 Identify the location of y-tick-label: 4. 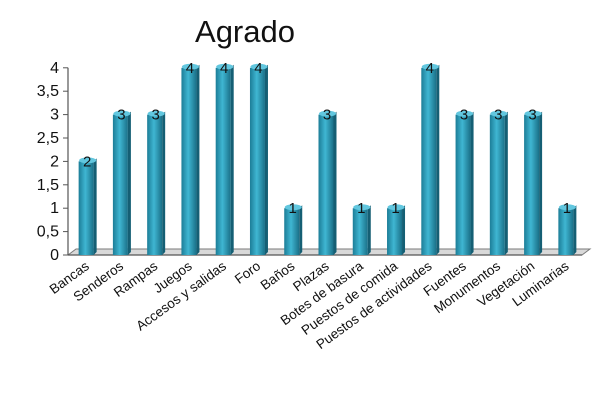
(54, 68).